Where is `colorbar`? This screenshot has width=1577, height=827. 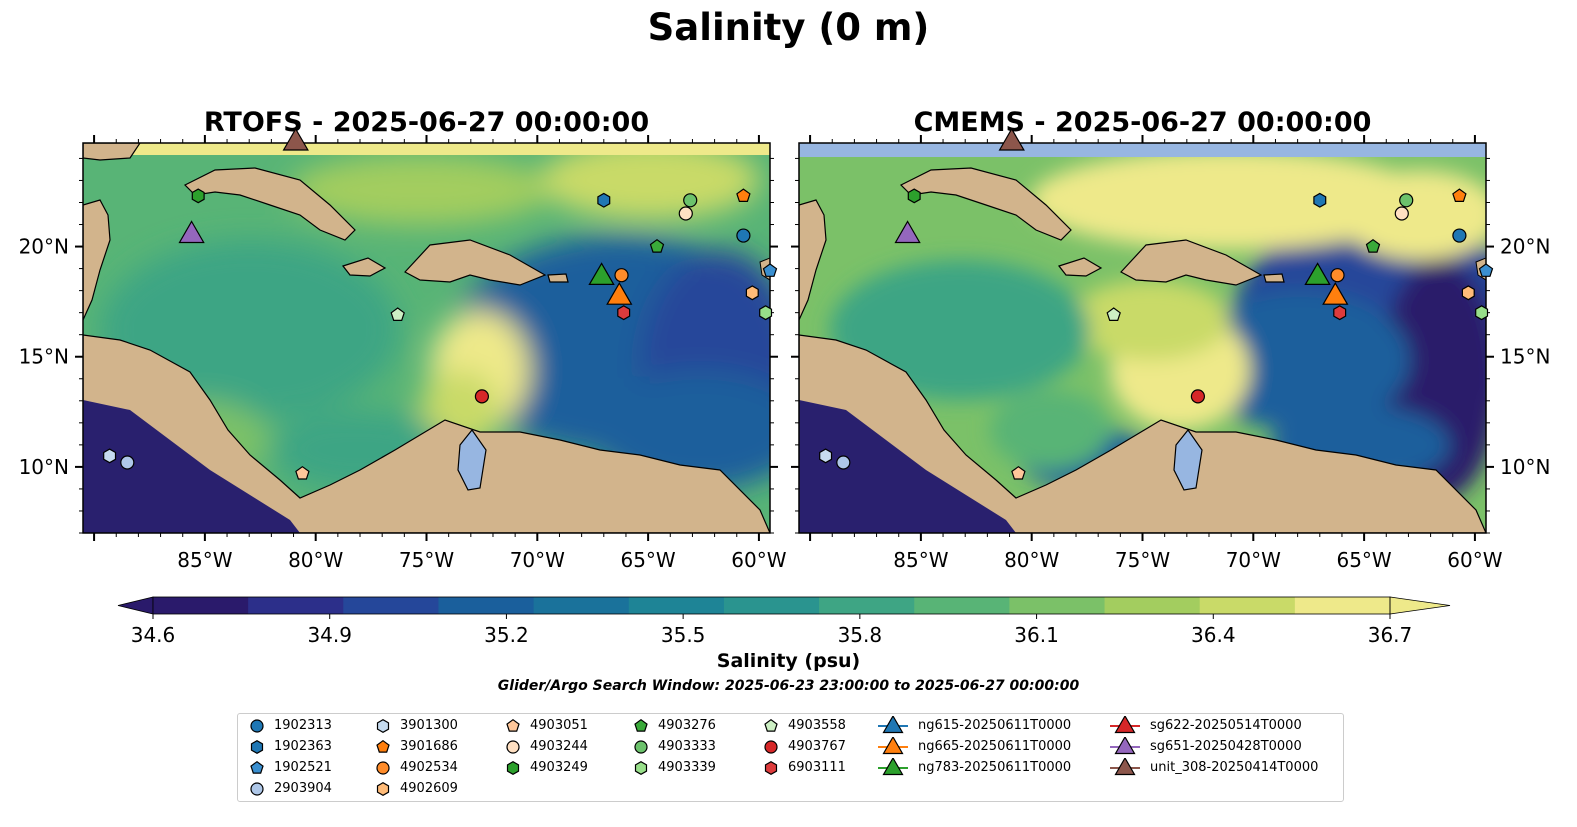
colorbar is located at coordinates (784, 607).